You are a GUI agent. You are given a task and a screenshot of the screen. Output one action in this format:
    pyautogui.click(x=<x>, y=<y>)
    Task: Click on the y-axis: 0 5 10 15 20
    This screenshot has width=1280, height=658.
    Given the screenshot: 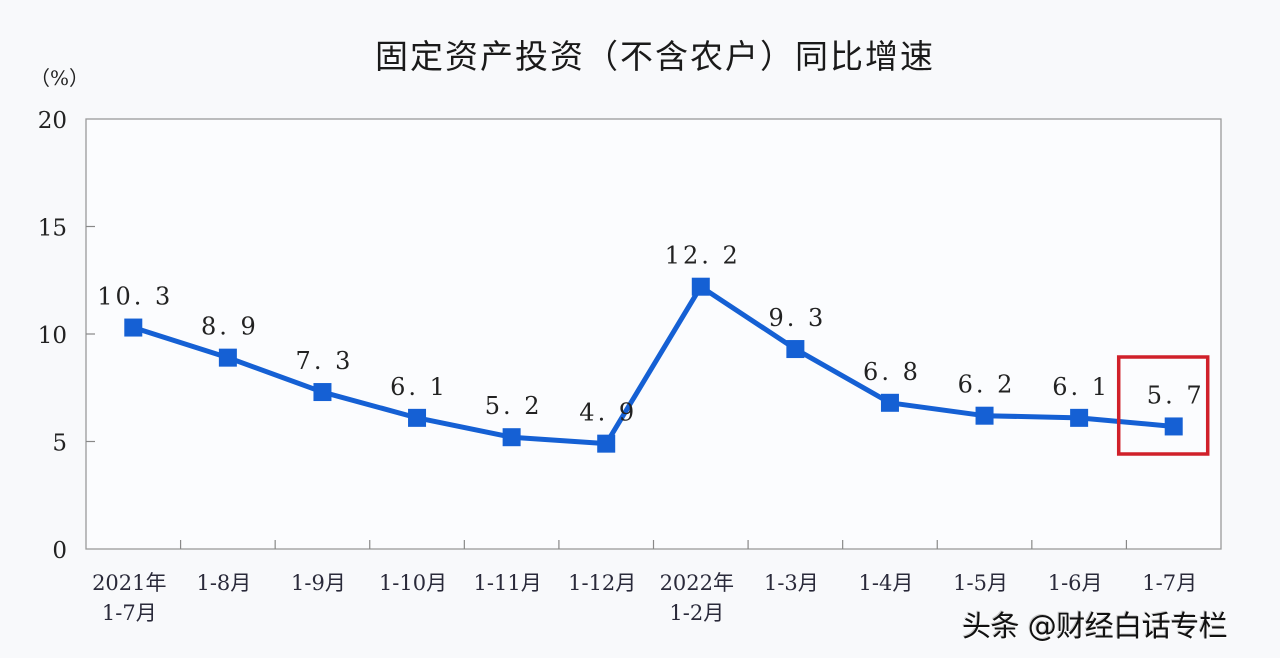 What is the action you would take?
    pyautogui.click(x=66, y=336)
    